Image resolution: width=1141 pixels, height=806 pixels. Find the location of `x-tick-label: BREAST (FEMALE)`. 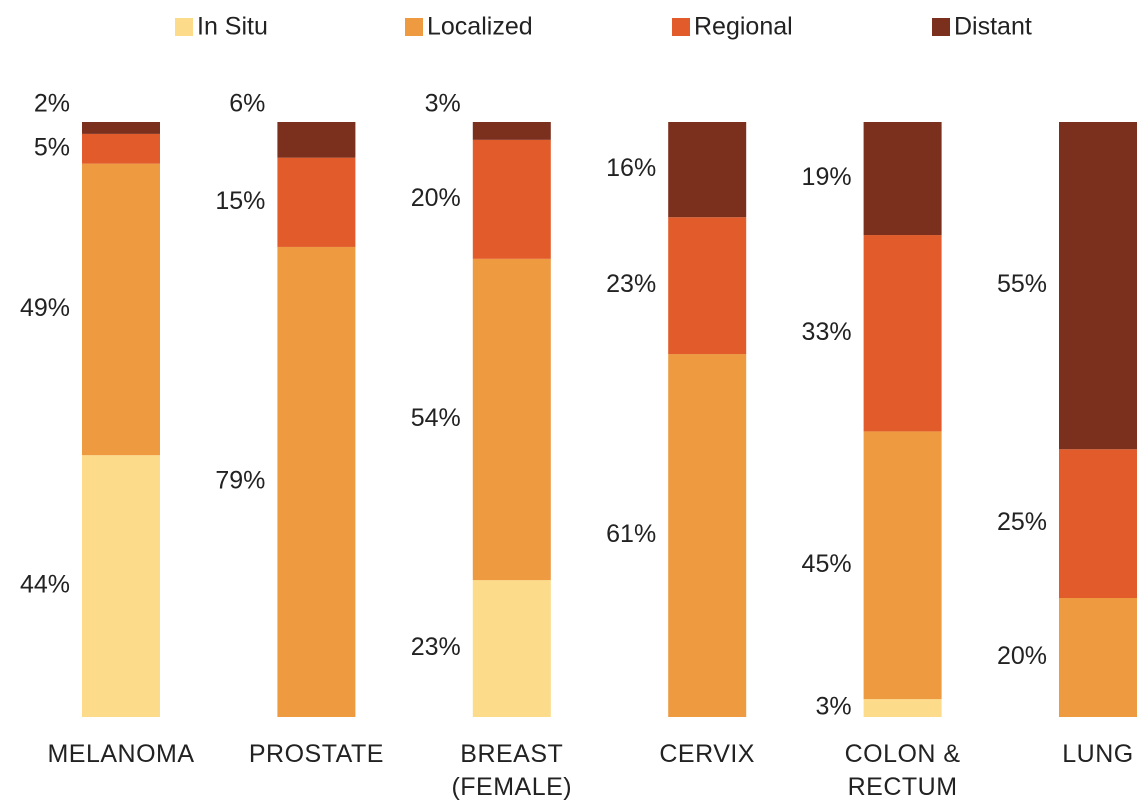

x-tick-label: BREAST (FEMALE) is located at coordinates (512, 770).